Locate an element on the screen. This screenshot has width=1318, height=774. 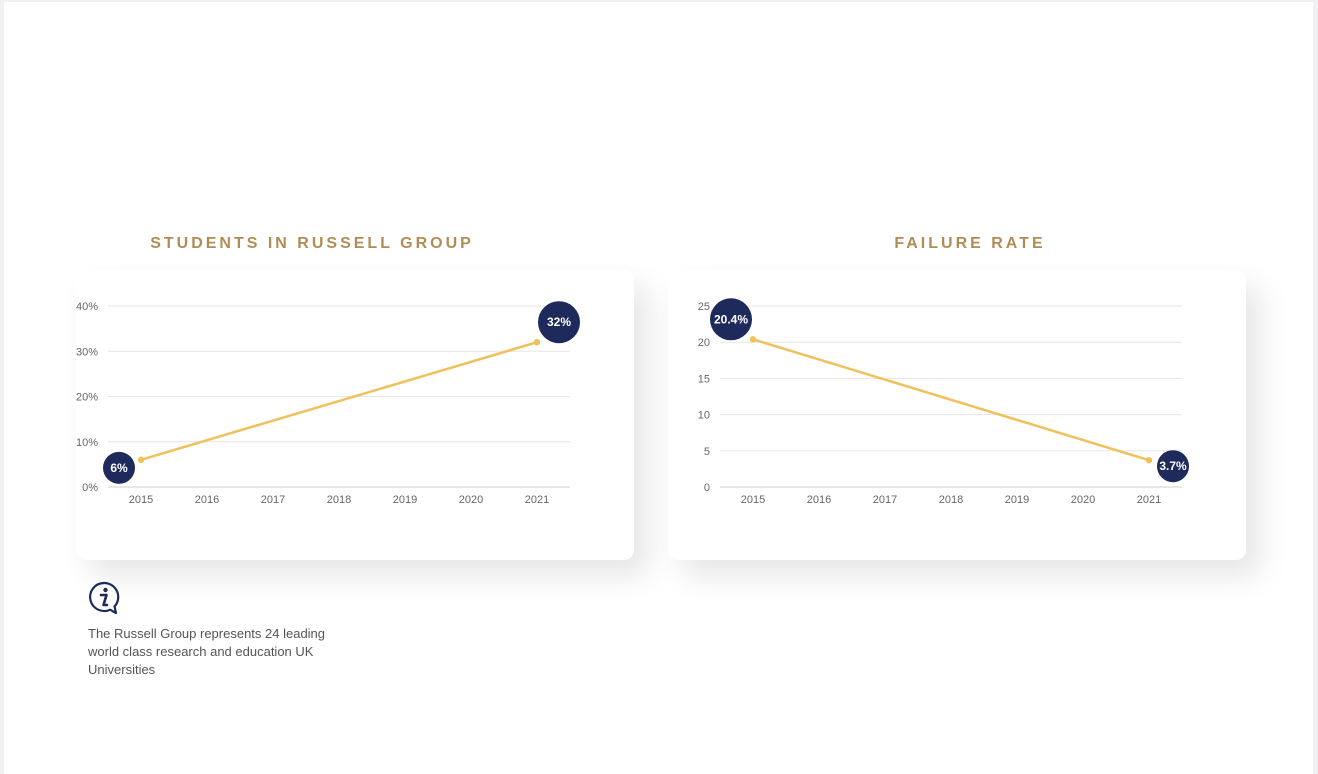
y-tick-label: 5 is located at coordinates (707, 452).